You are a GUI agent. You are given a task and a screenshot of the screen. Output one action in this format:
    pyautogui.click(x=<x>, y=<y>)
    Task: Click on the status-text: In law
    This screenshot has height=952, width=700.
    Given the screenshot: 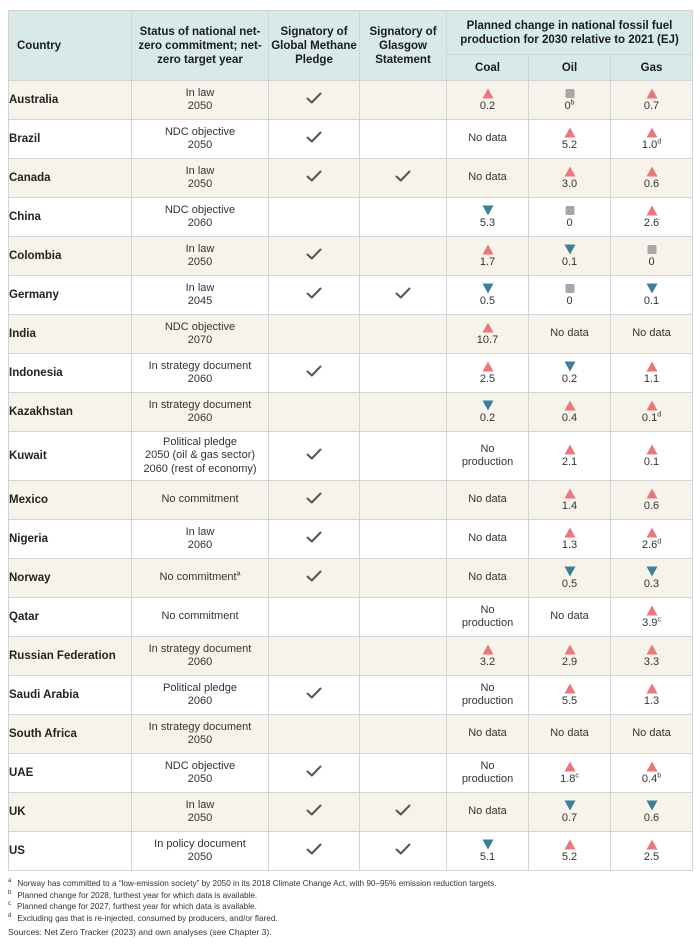 What is the action you would take?
    pyautogui.click(x=200, y=248)
    